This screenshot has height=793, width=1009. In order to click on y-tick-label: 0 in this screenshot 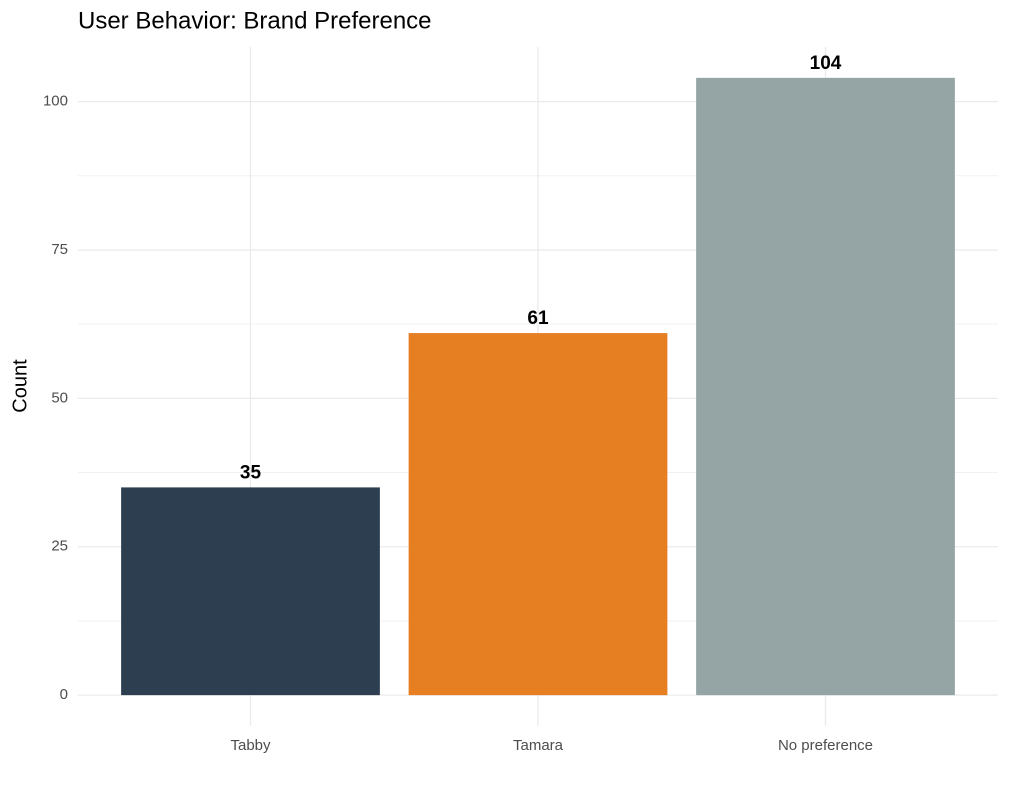, I will do `click(64, 694)`.